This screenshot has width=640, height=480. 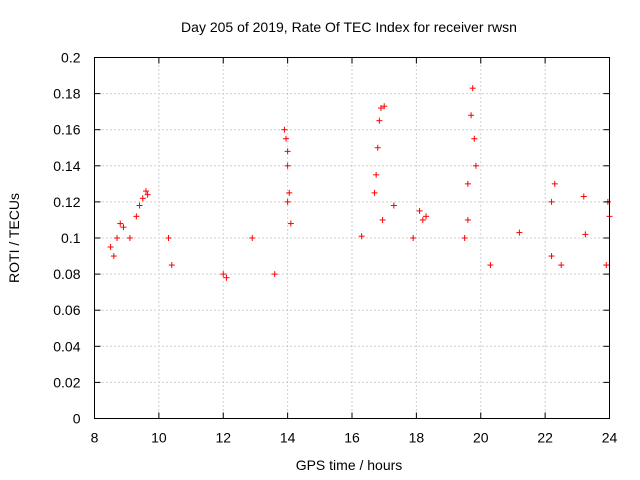 I want to click on x-tick-label: 10, so click(x=159, y=438).